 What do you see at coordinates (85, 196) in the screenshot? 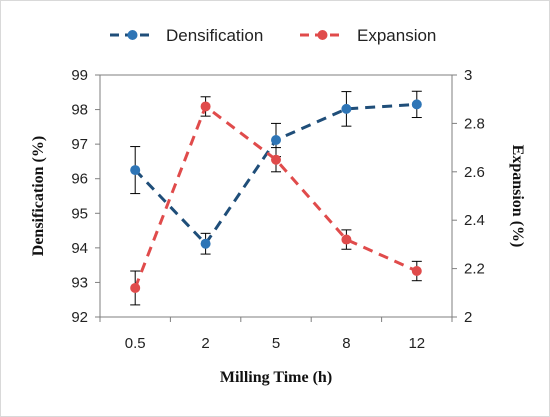
I see `y-axis-ticks: 92 93 94 95 96 97 98 99` at bounding box center [85, 196].